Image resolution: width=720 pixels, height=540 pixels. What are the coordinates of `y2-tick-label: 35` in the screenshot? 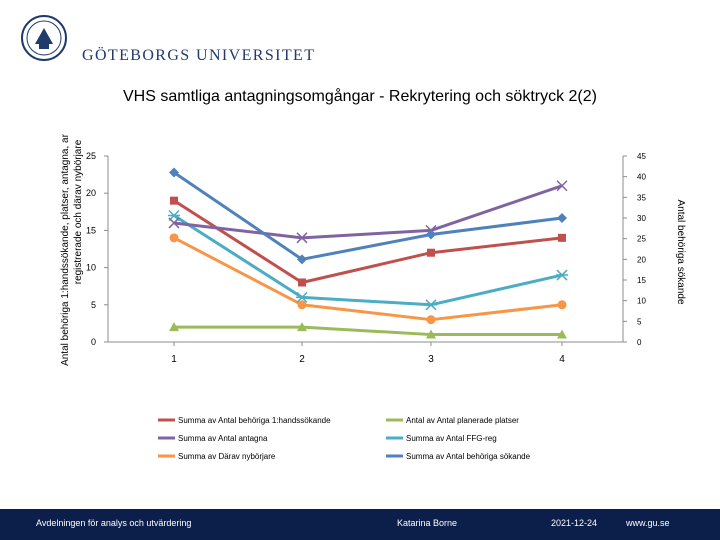 It's located at (641, 197).